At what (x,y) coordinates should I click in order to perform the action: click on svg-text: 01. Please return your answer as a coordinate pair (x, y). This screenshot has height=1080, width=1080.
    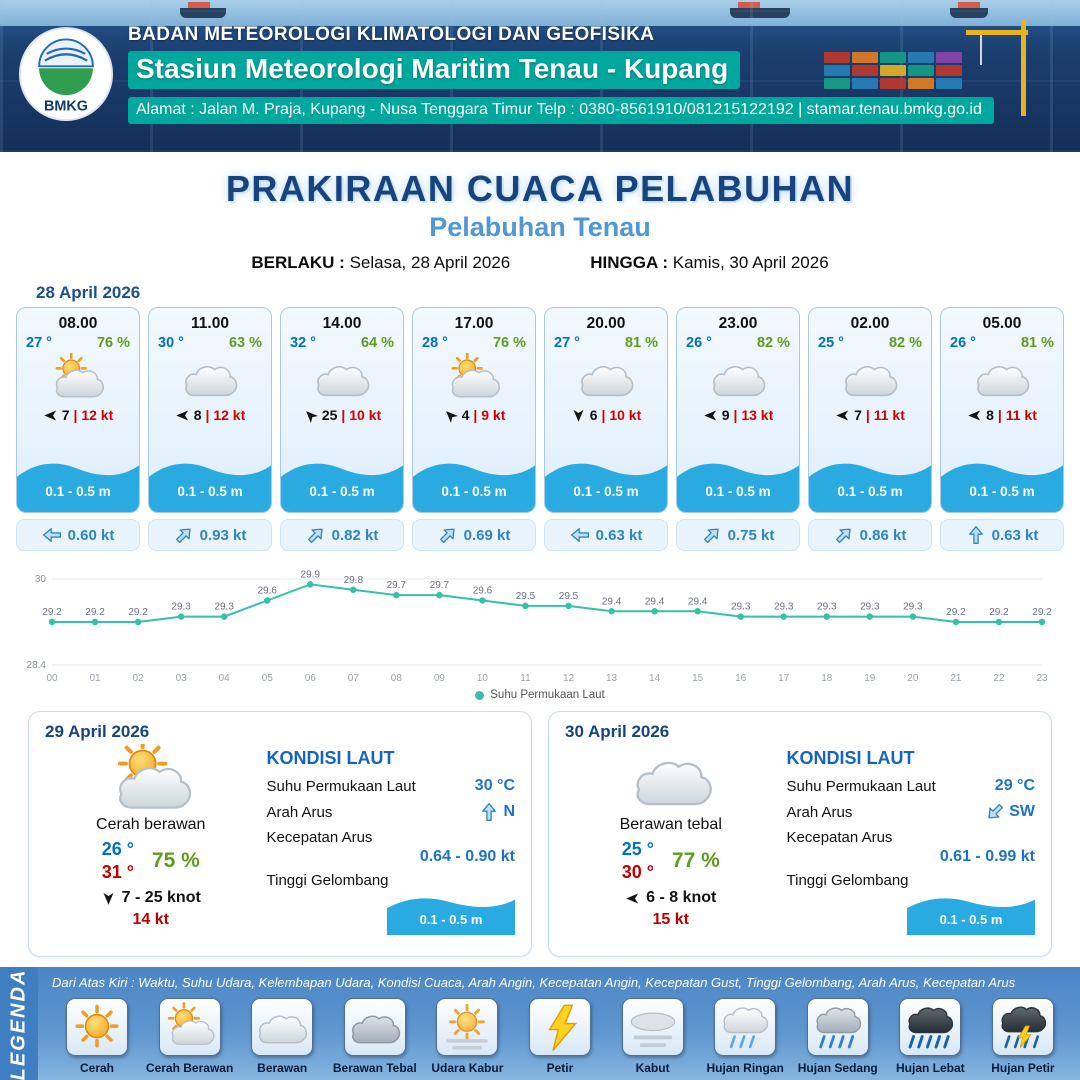
    Looking at the image, I should click on (95, 678).